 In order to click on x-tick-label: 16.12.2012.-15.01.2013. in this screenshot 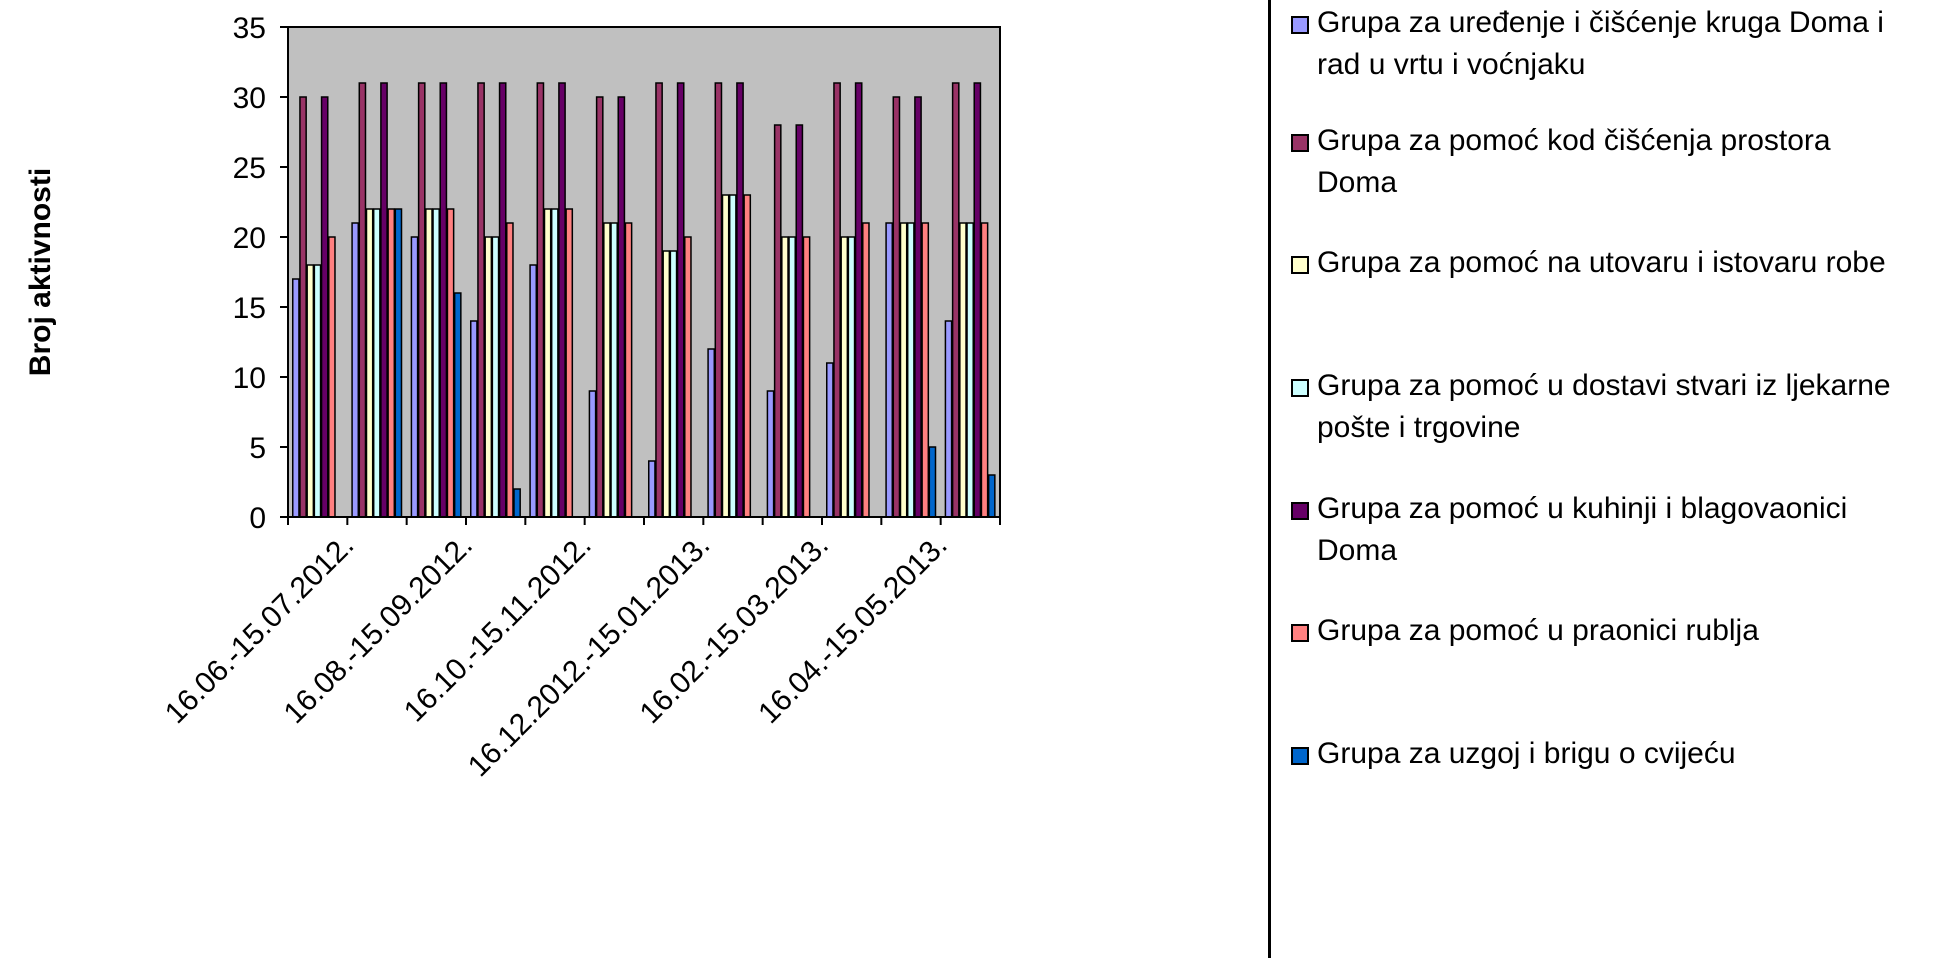, I will do `click(589, 656)`.